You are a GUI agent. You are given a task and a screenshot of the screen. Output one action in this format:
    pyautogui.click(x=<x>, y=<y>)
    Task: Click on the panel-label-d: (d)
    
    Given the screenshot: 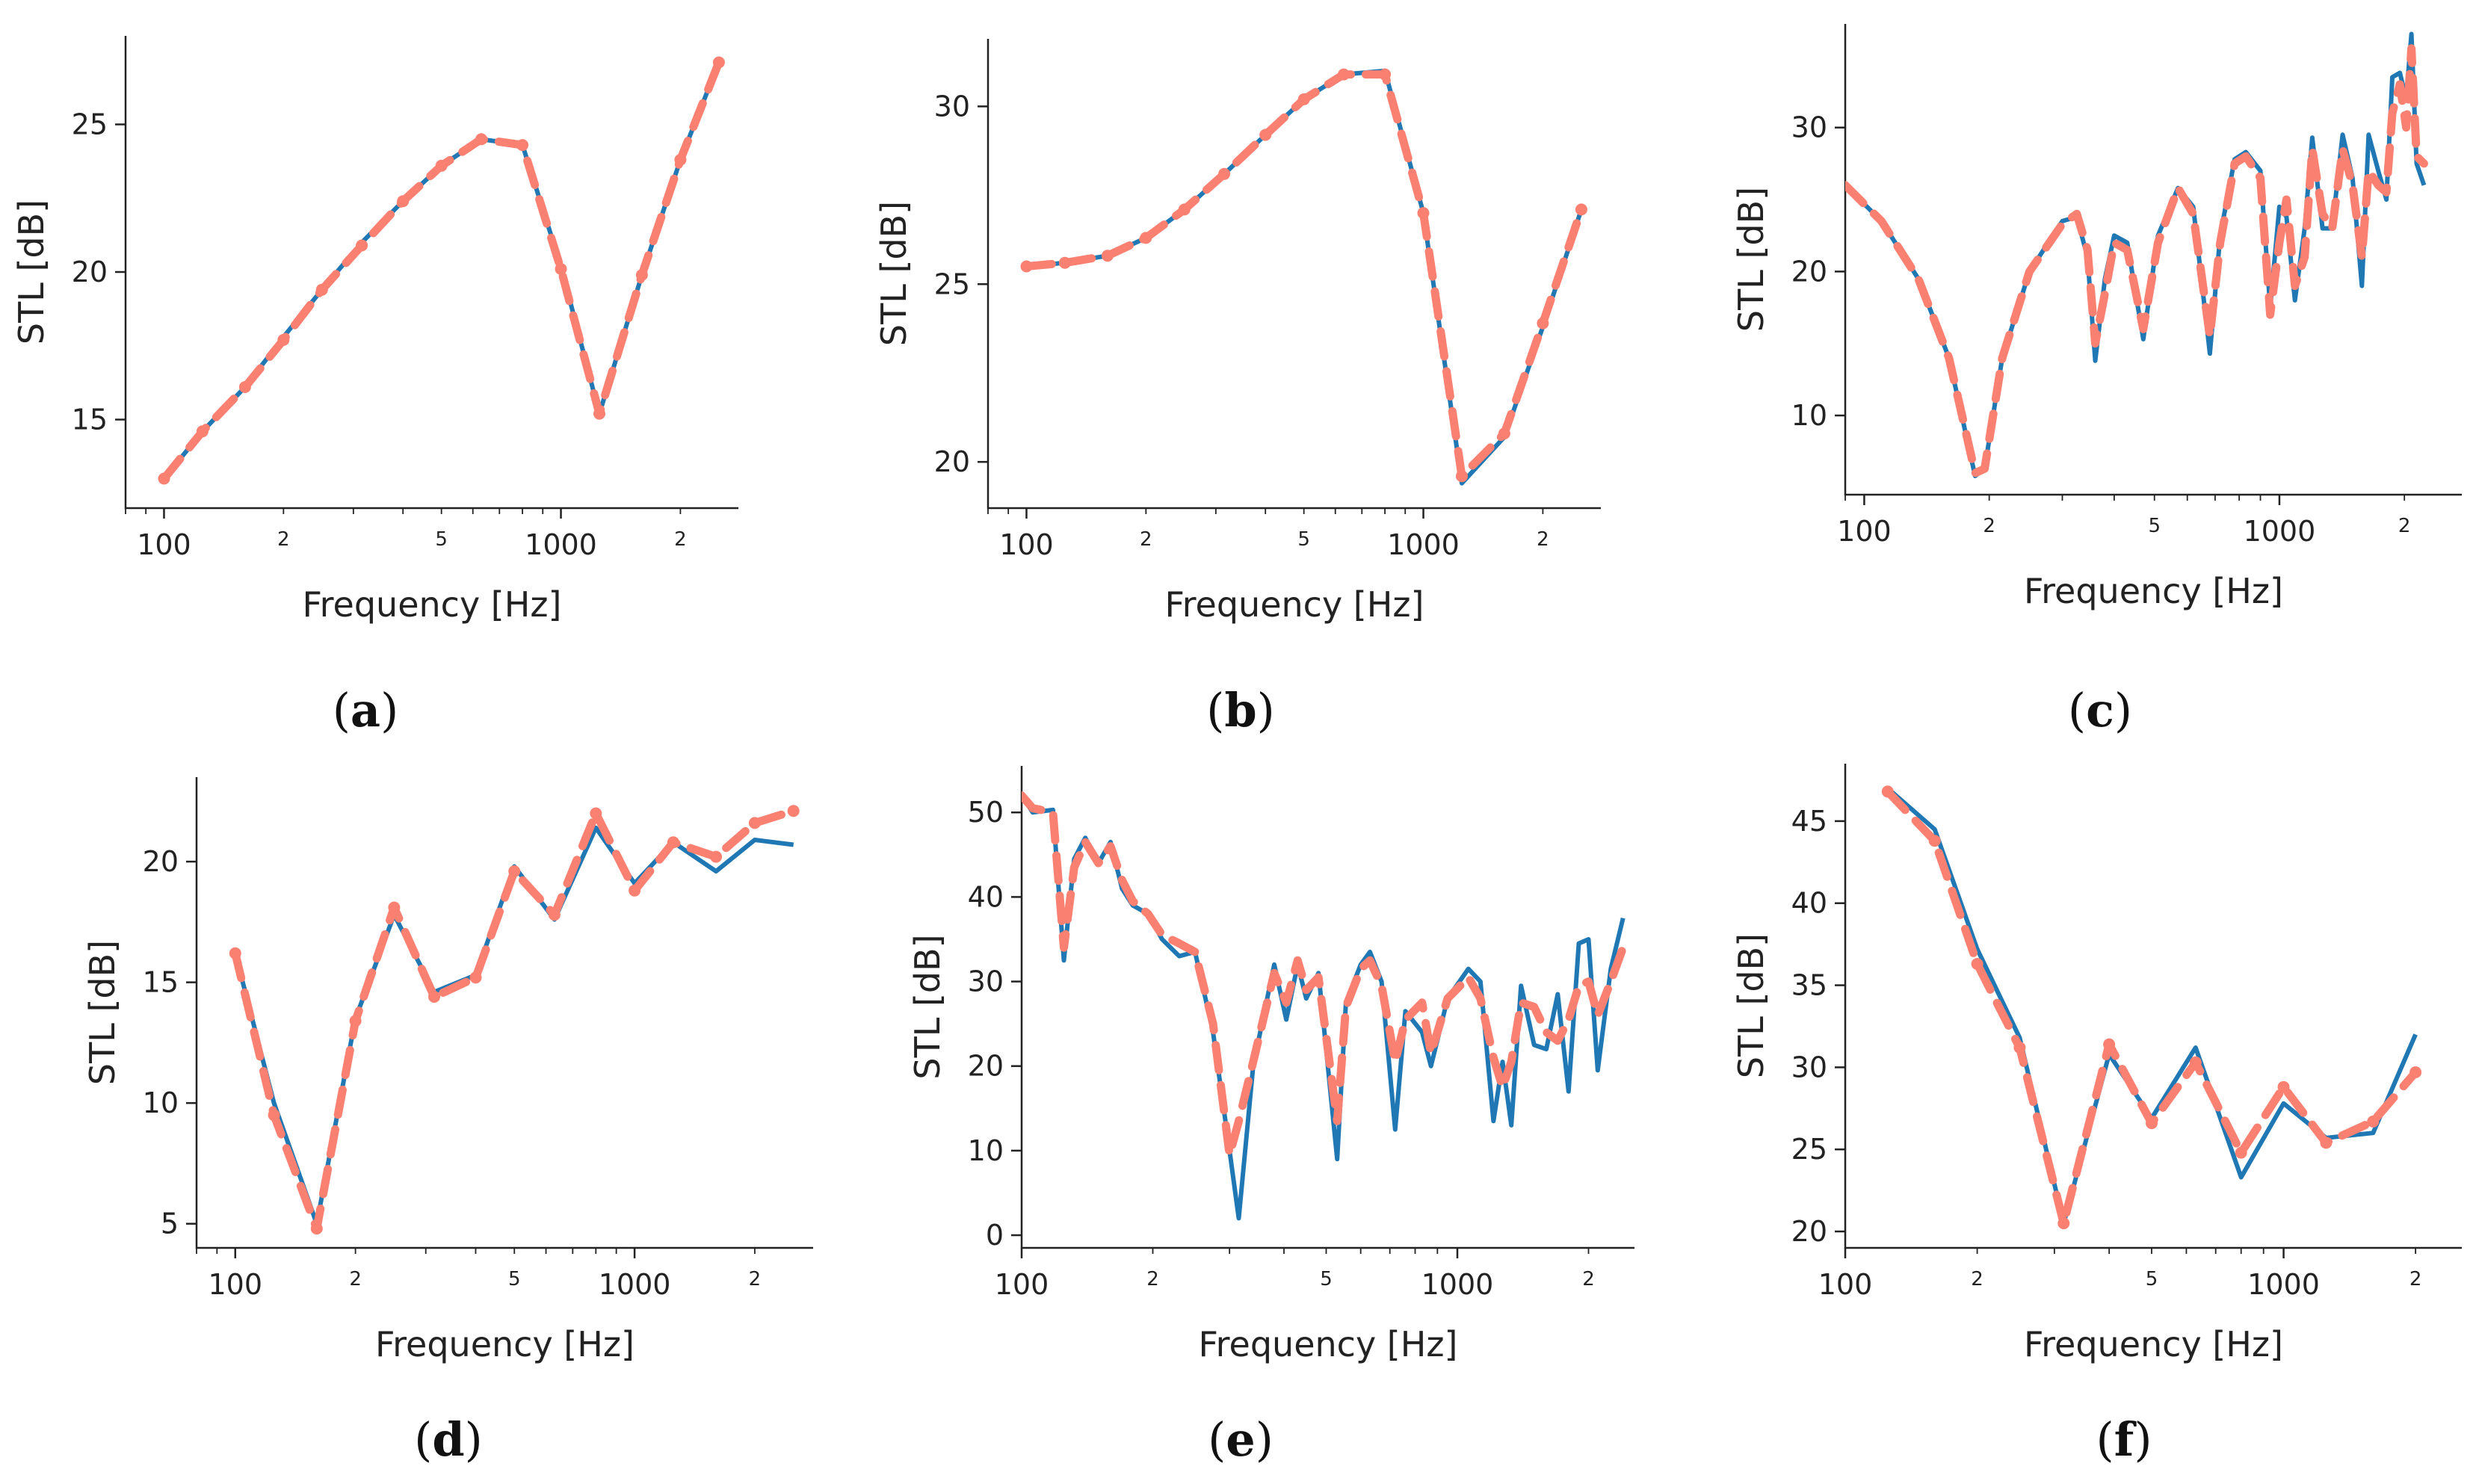 What is the action you would take?
    pyautogui.click(x=448, y=1440)
    